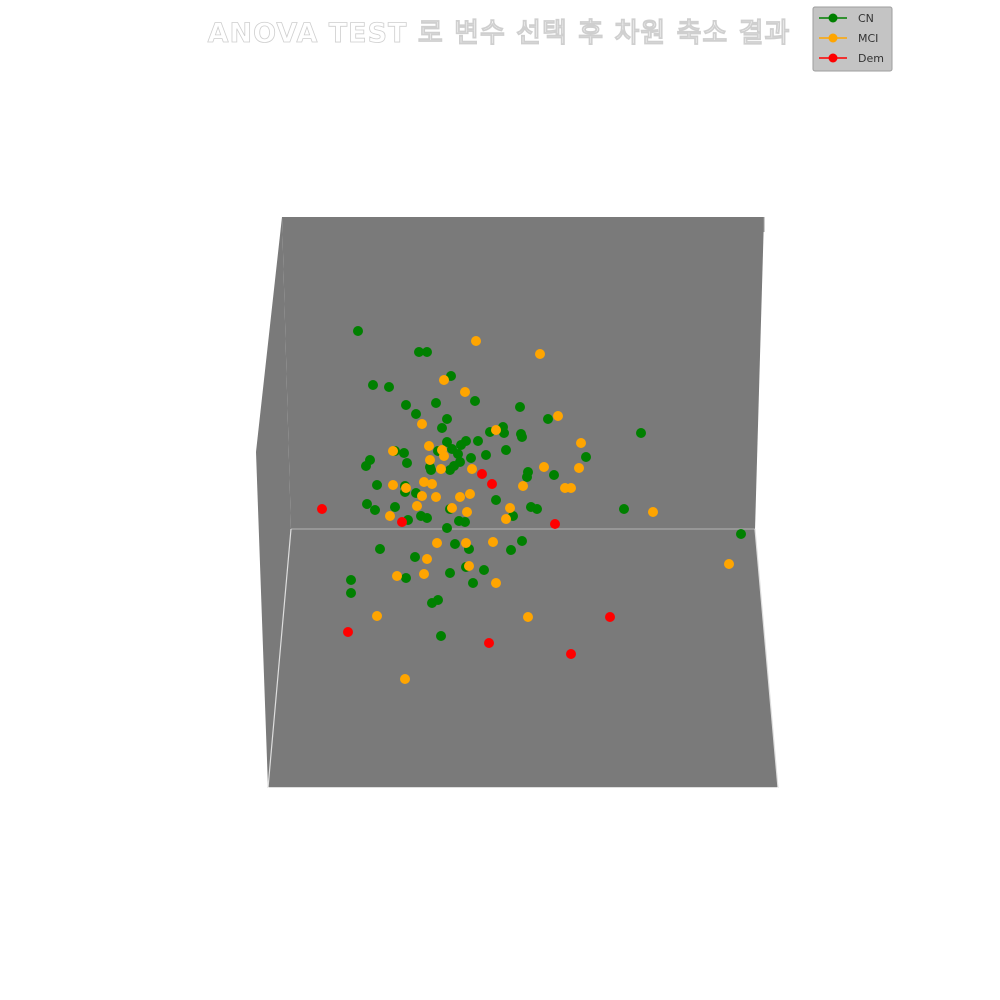  What do you see at coordinates (833, 38) in the screenshot?
I see `legend-marker-mci` at bounding box center [833, 38].